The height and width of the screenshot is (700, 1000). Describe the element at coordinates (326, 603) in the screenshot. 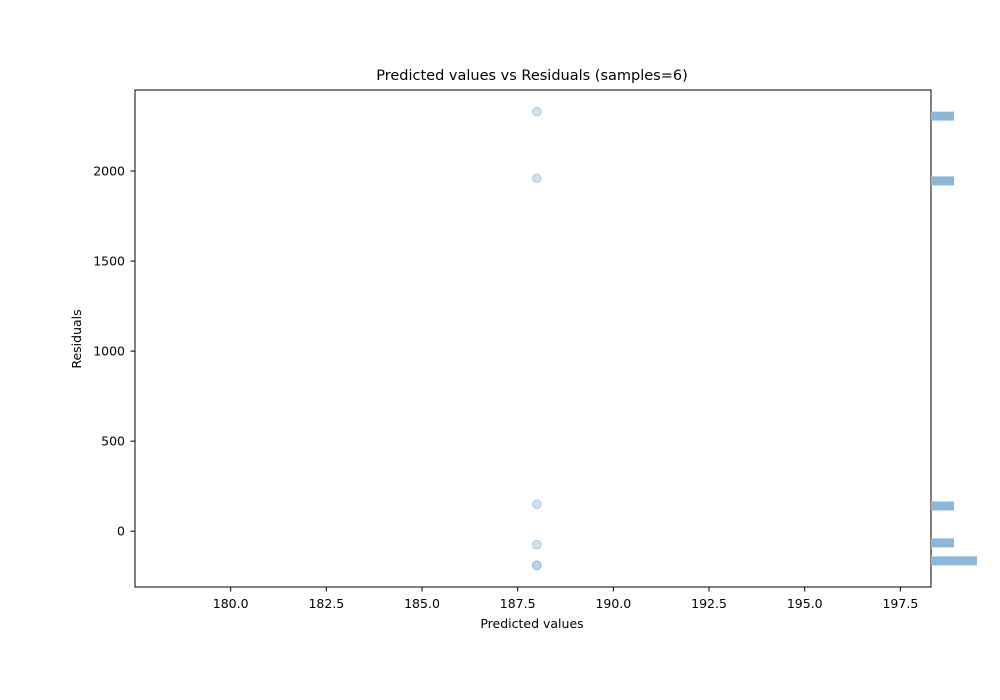

I see `x-tick-label: 182.5` at that location.